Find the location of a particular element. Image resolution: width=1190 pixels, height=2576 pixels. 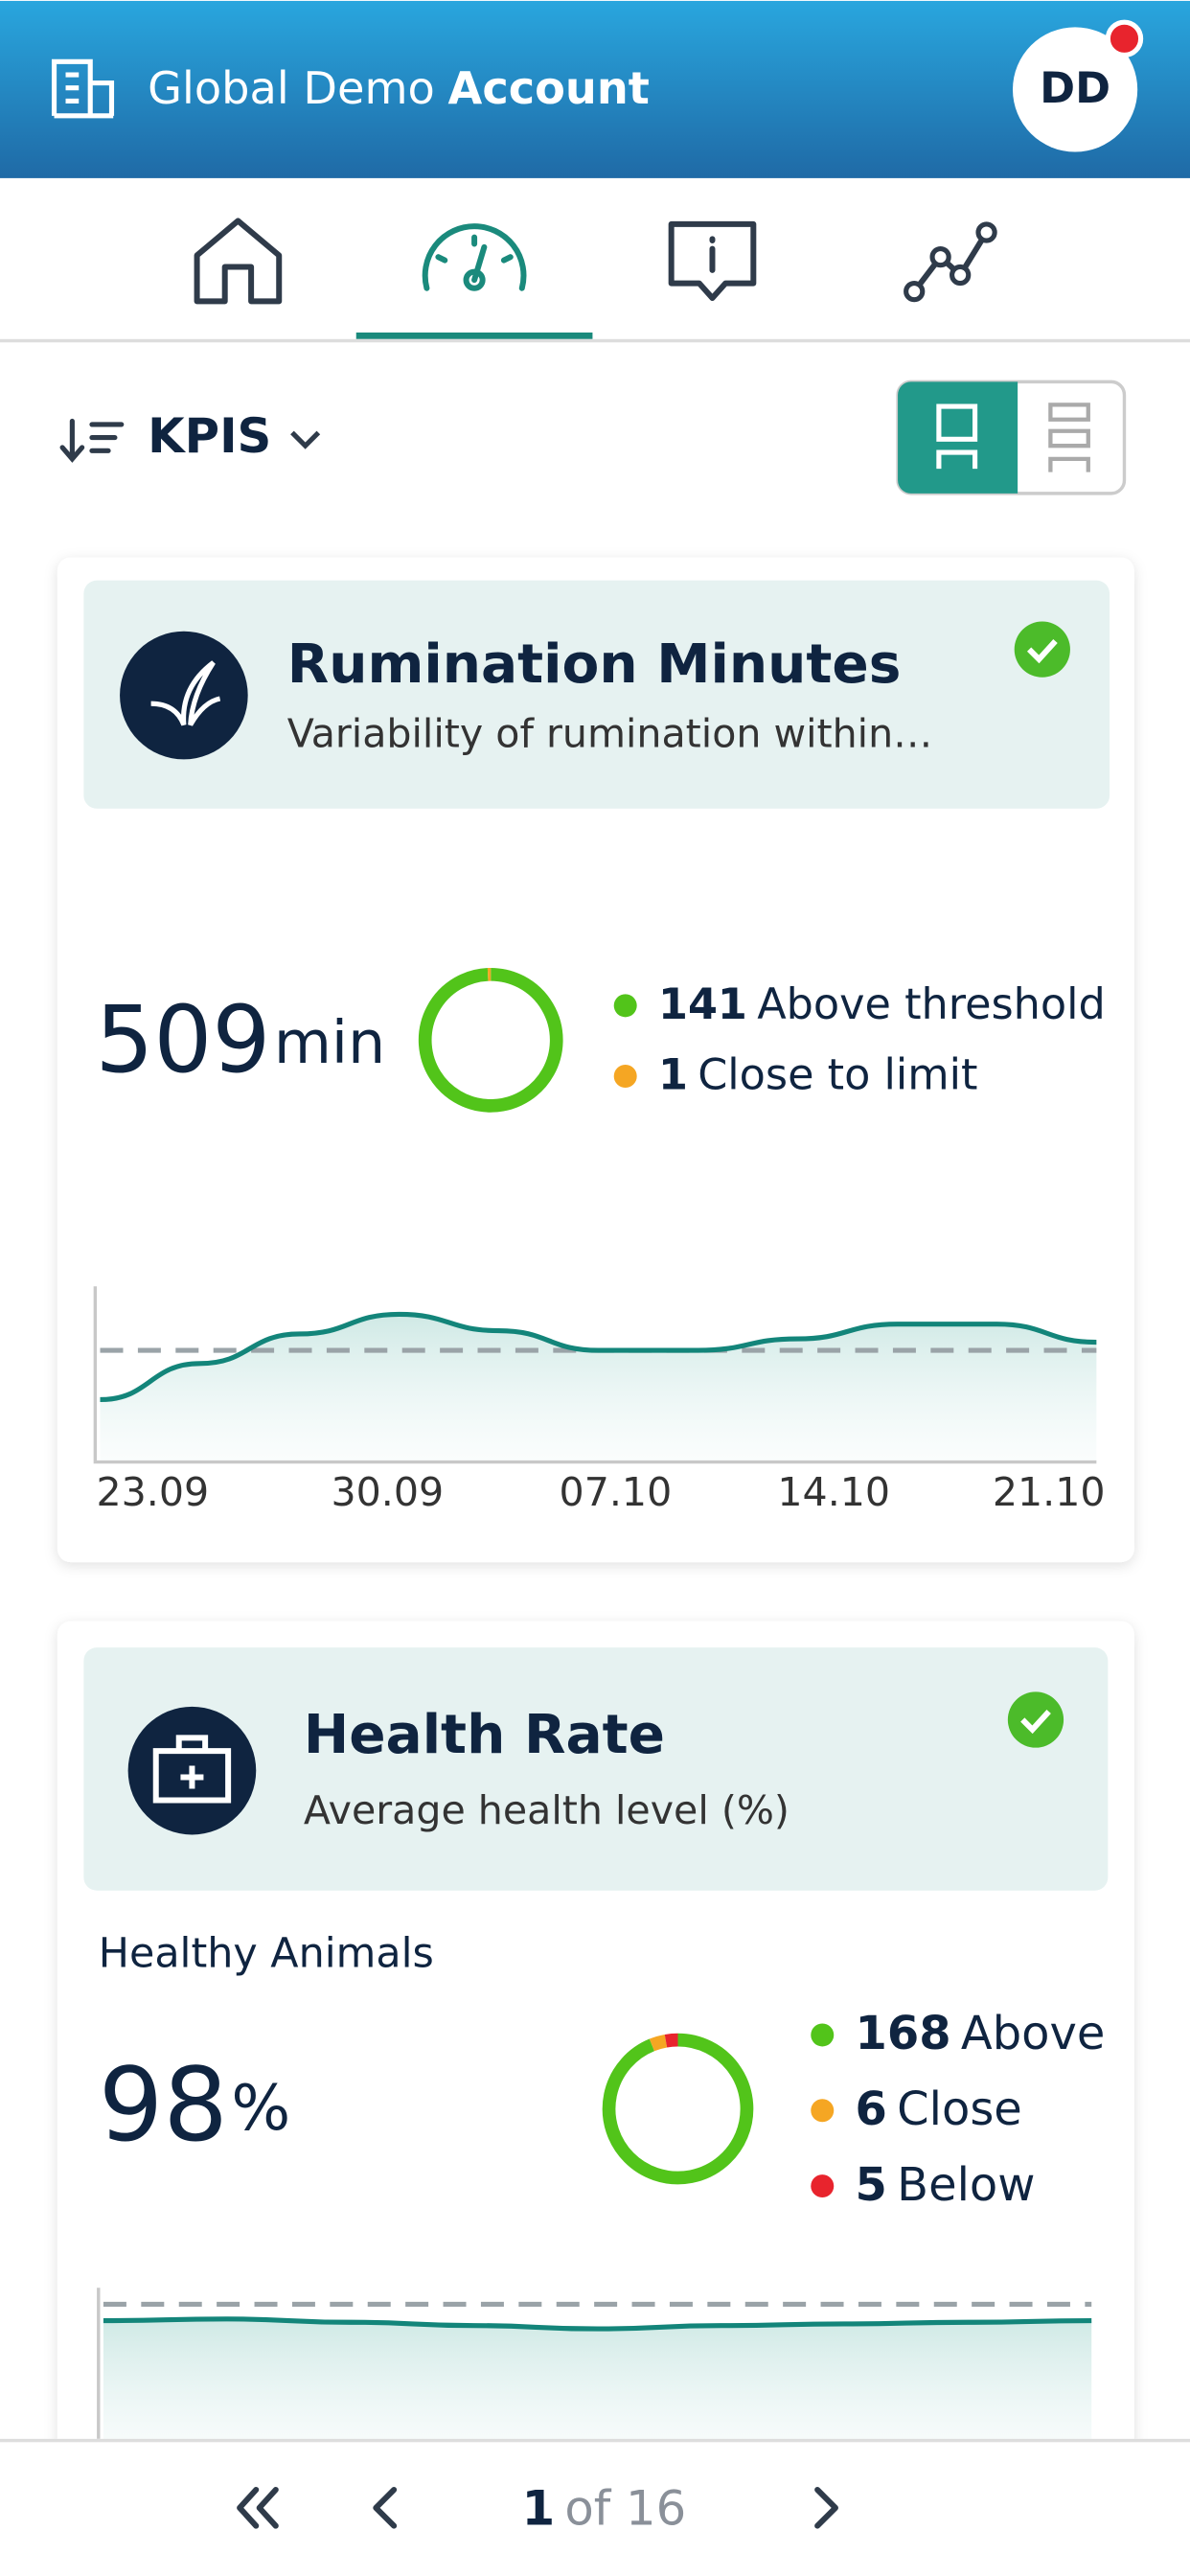

legend-entry: 6 Close is located at coordinates (939, 2109).